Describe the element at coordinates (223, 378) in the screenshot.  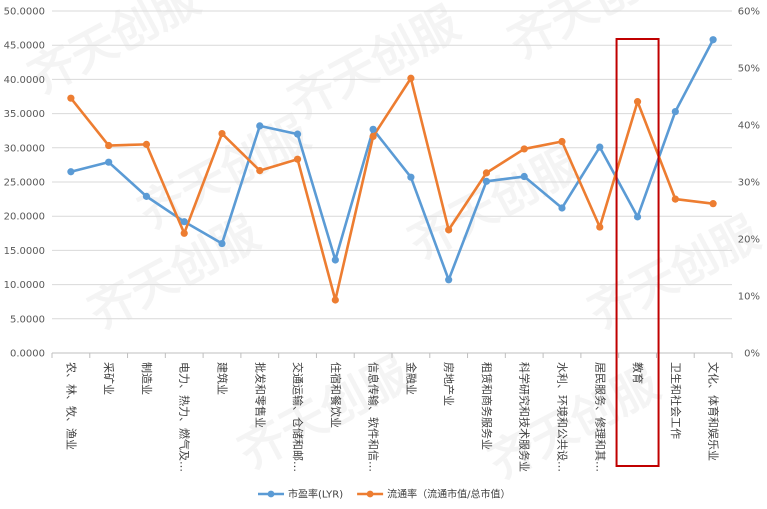
I see `category-label: 建筑业` at that location.